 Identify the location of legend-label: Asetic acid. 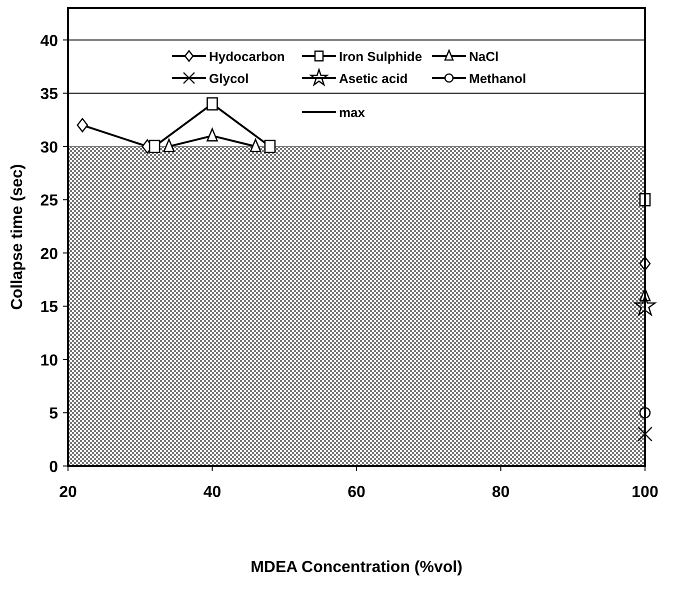
(373, 78).